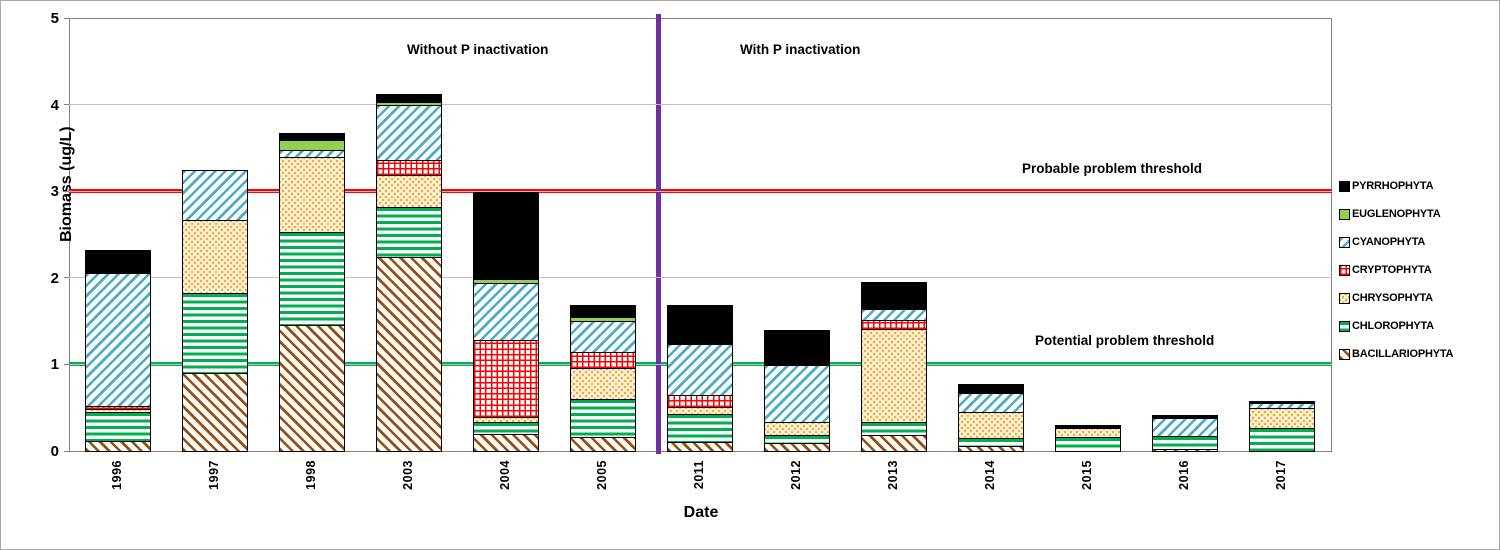  What do you see at coordinates (800, 49) in the screenshot?
I see `annotation-with-p-inactivation: With P inactivation` at bounding box center [800, 49].